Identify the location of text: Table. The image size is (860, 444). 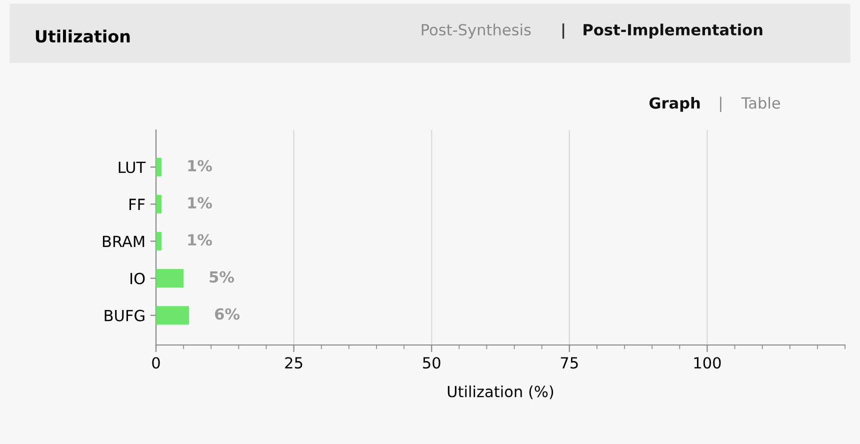
(760, 102).